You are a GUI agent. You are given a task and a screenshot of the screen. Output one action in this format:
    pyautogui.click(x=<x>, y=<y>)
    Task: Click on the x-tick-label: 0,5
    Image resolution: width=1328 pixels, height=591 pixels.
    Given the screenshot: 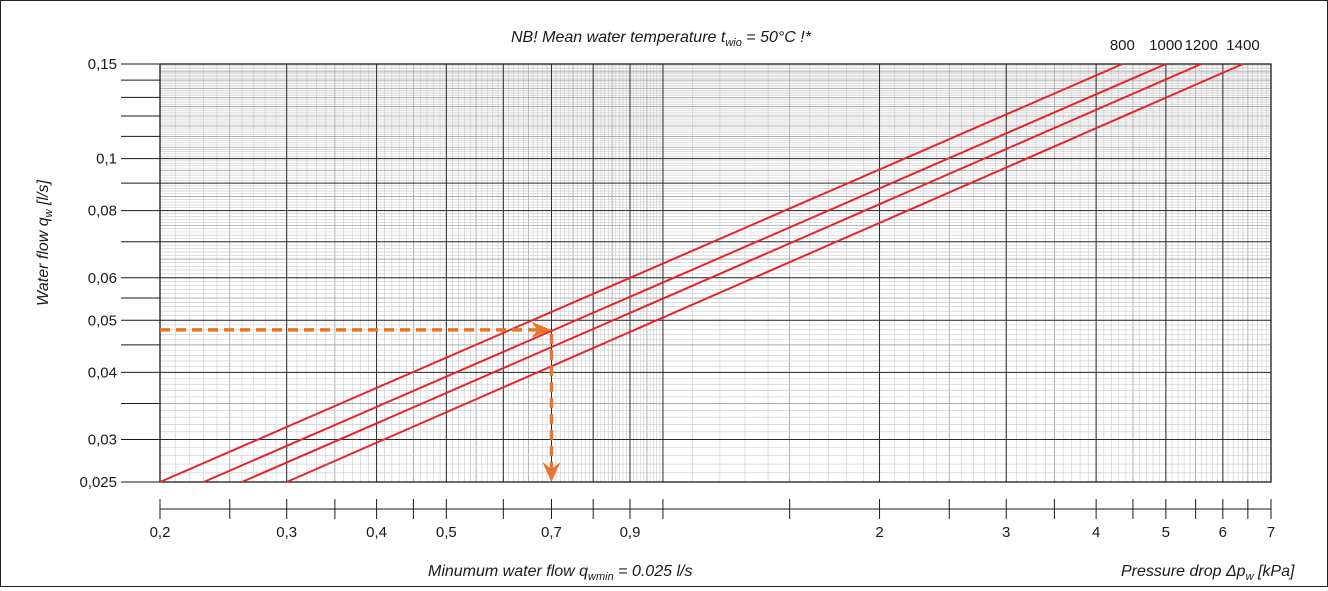 What is the action you would take?
    pyautogui.click(x=446, y=532)
    